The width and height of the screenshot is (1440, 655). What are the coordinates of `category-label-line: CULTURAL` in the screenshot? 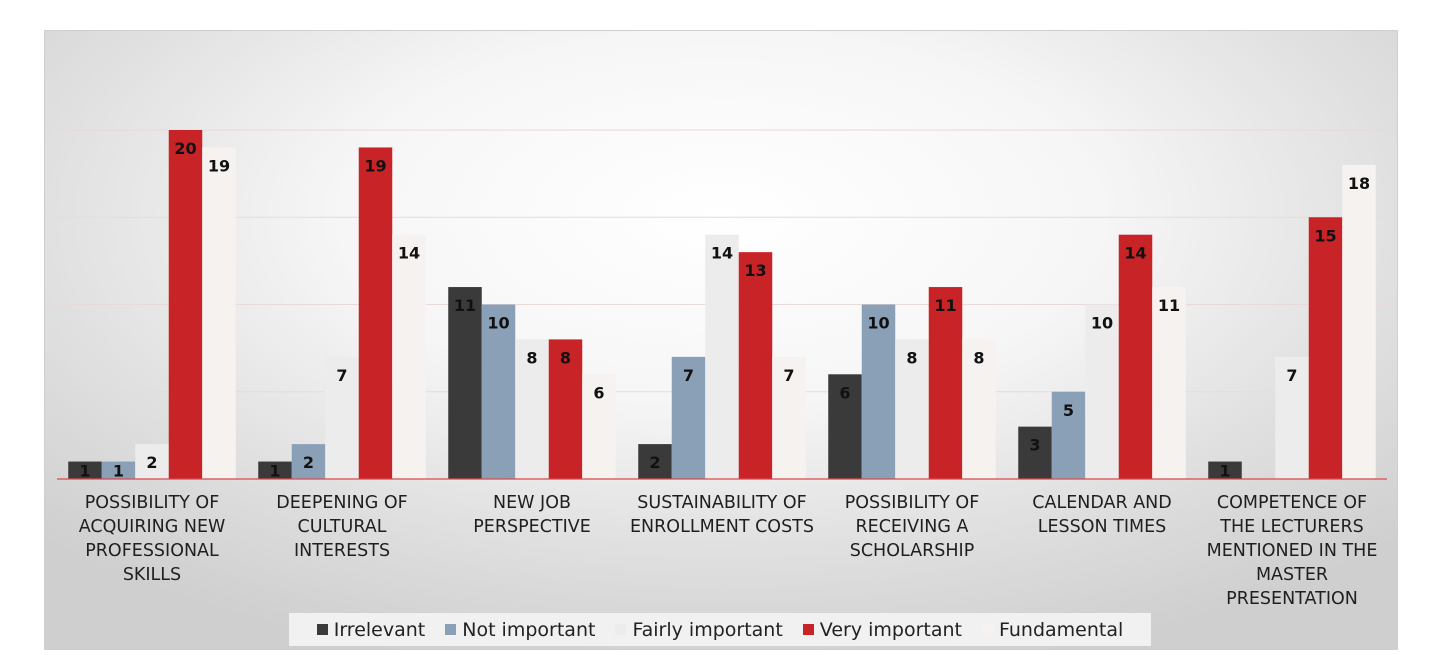 It's located at (342, 527).